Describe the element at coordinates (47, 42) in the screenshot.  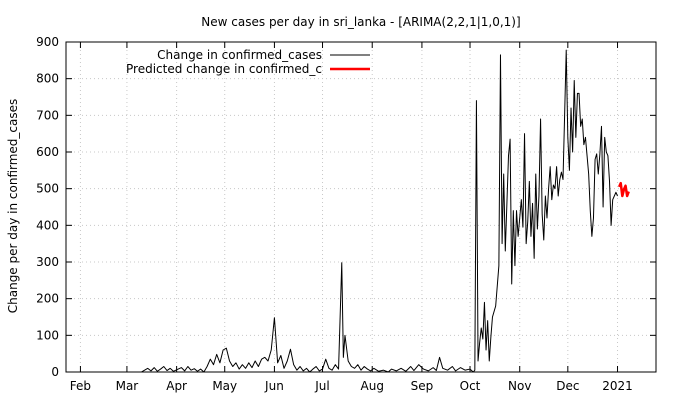
I see `y-tick-label: 900` at that location.